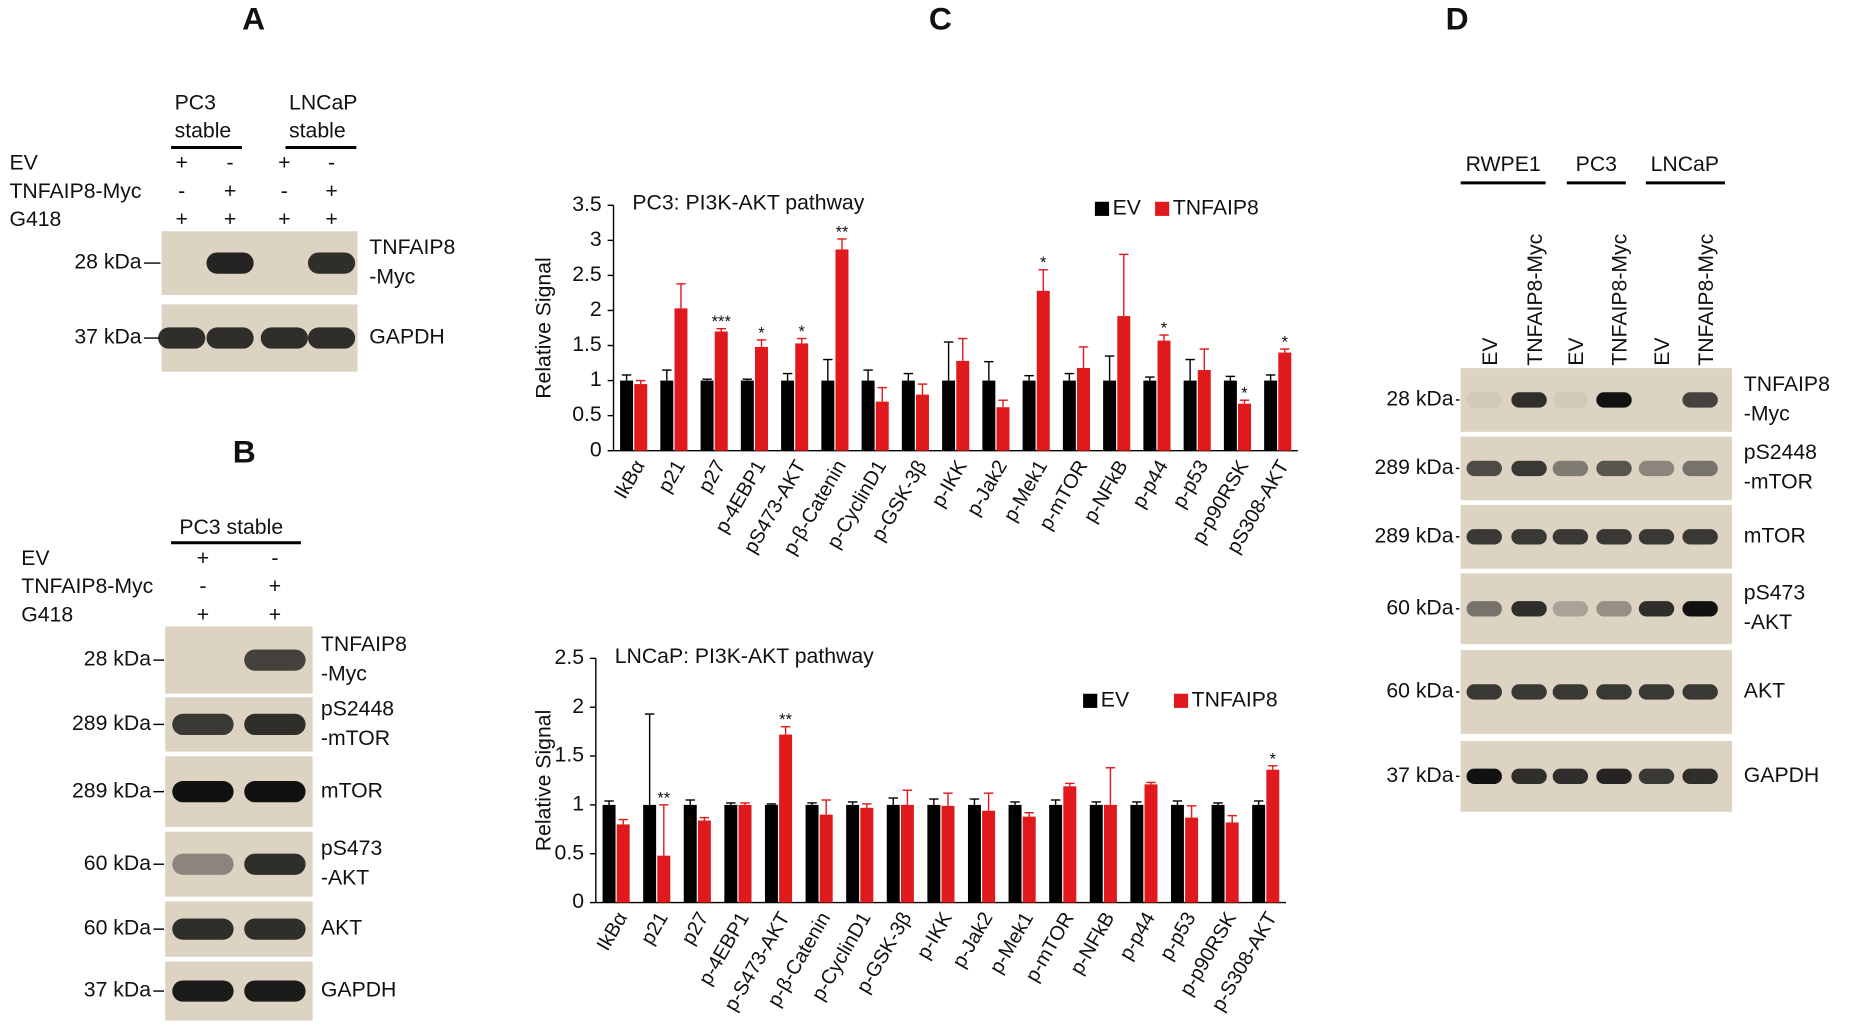 This screenshot has width=1850, height=1030. Describe the element at coordinates (47, 614) in the screenshot. I see `condition-label: G418` at that location.